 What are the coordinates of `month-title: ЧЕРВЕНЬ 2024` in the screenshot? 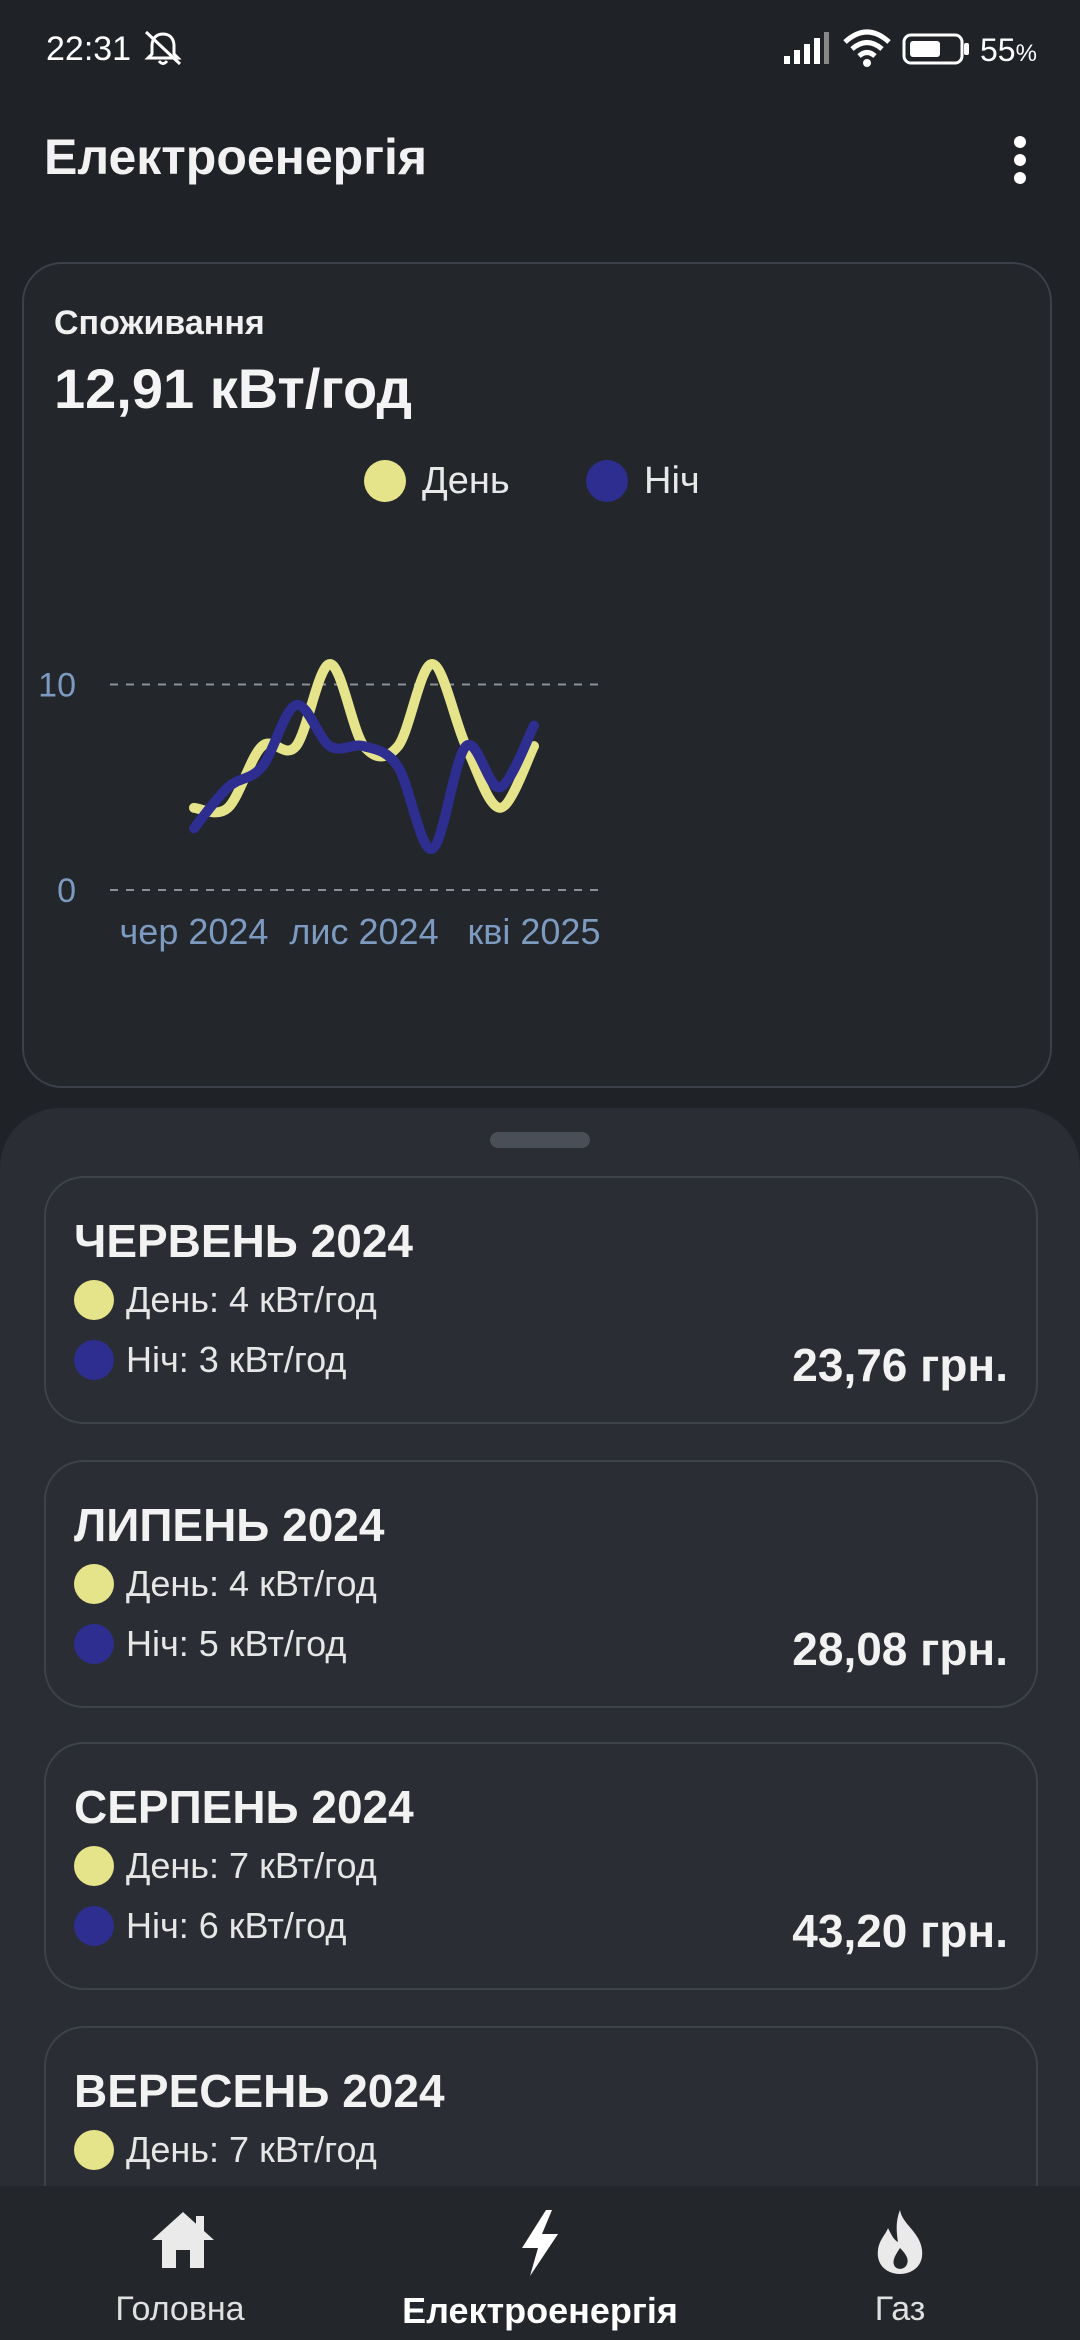 It's located at (243, 1241).